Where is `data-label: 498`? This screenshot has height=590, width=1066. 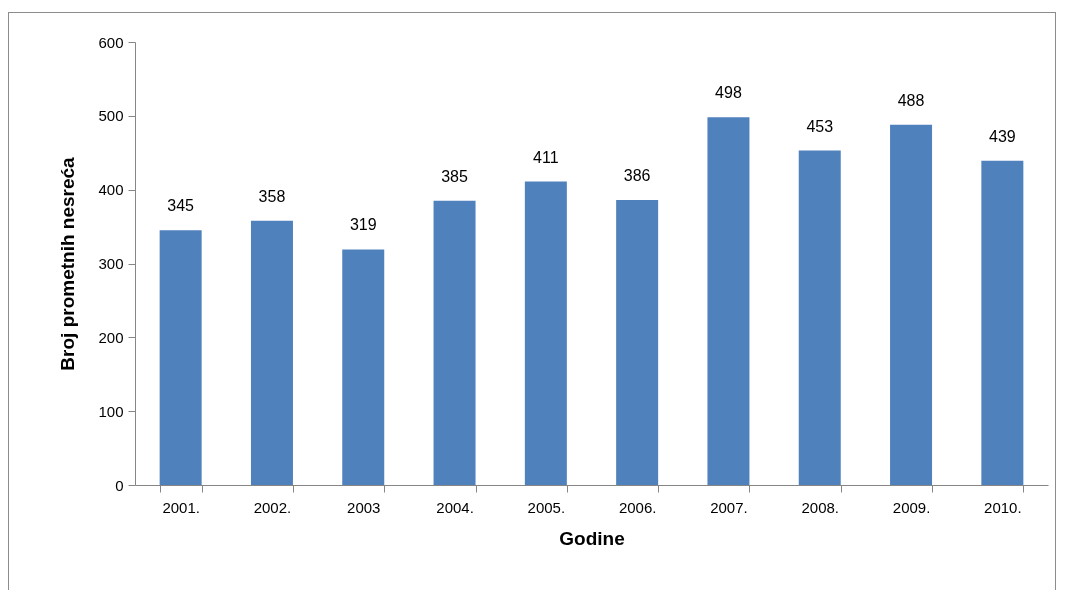 data-label: 498 is located at coordinates (728, 93).